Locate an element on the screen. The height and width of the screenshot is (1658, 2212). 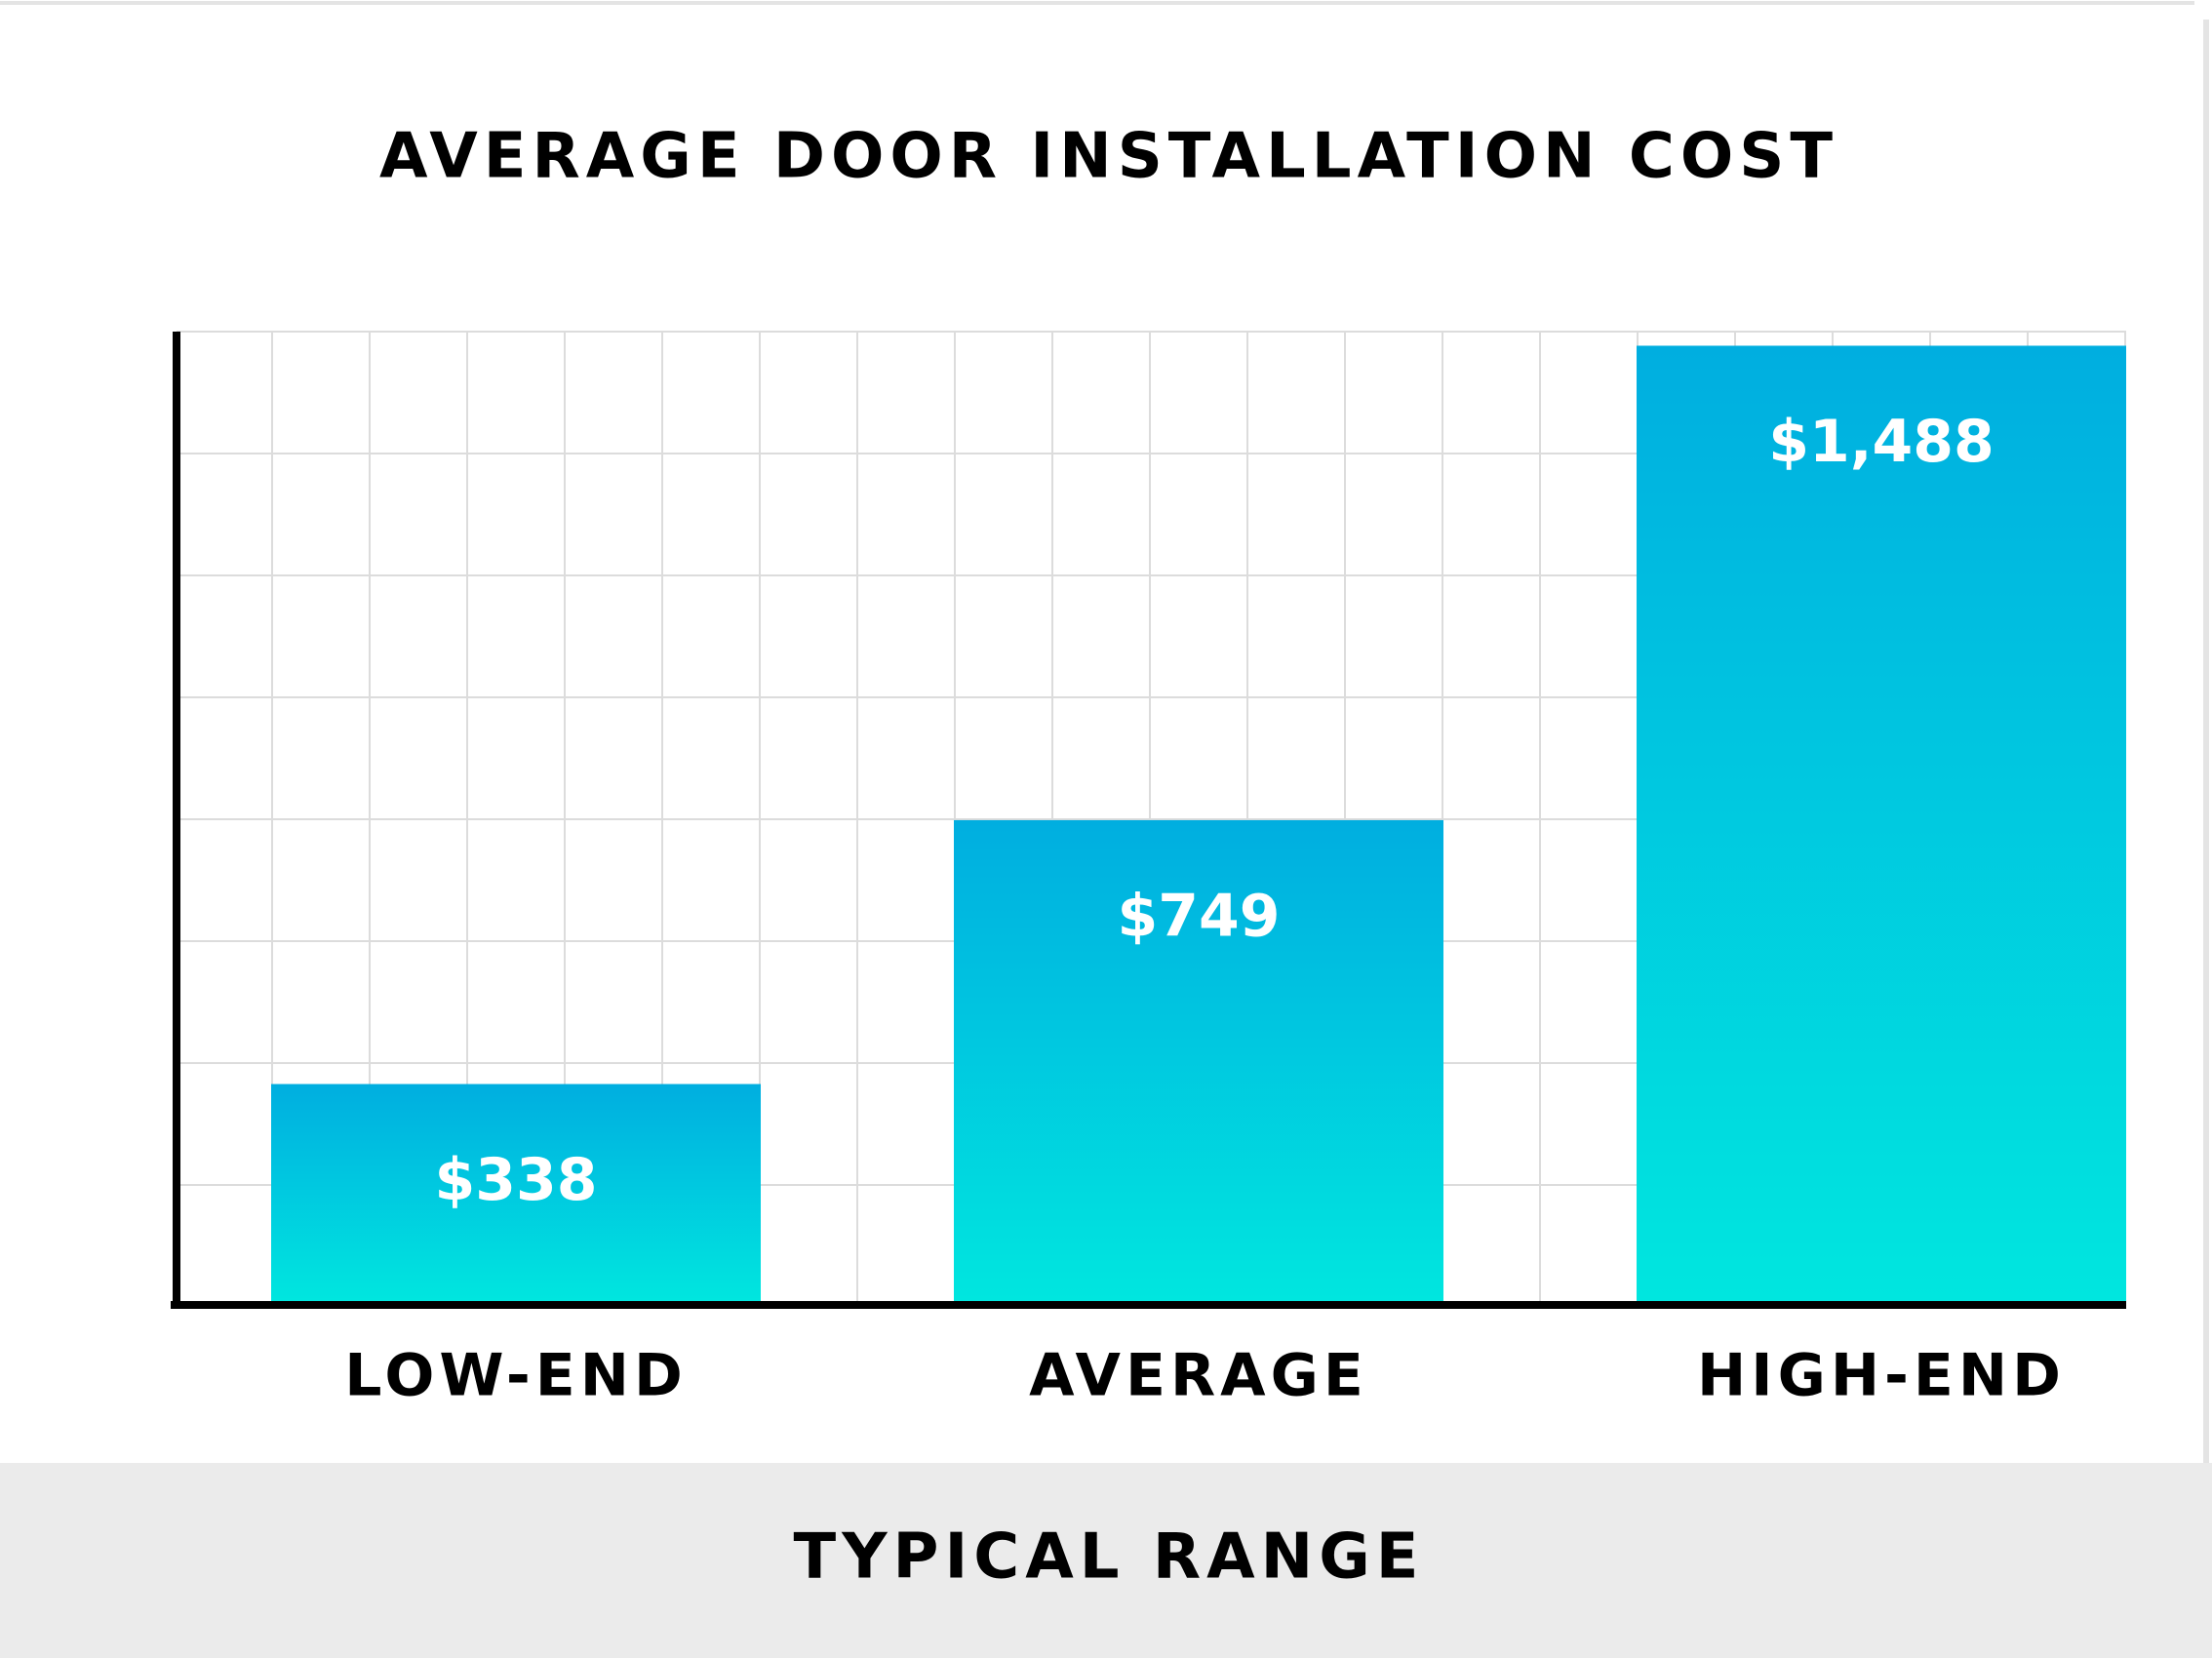
x-tick-label: HIGH-END is located at coordinates (1881, 1376).